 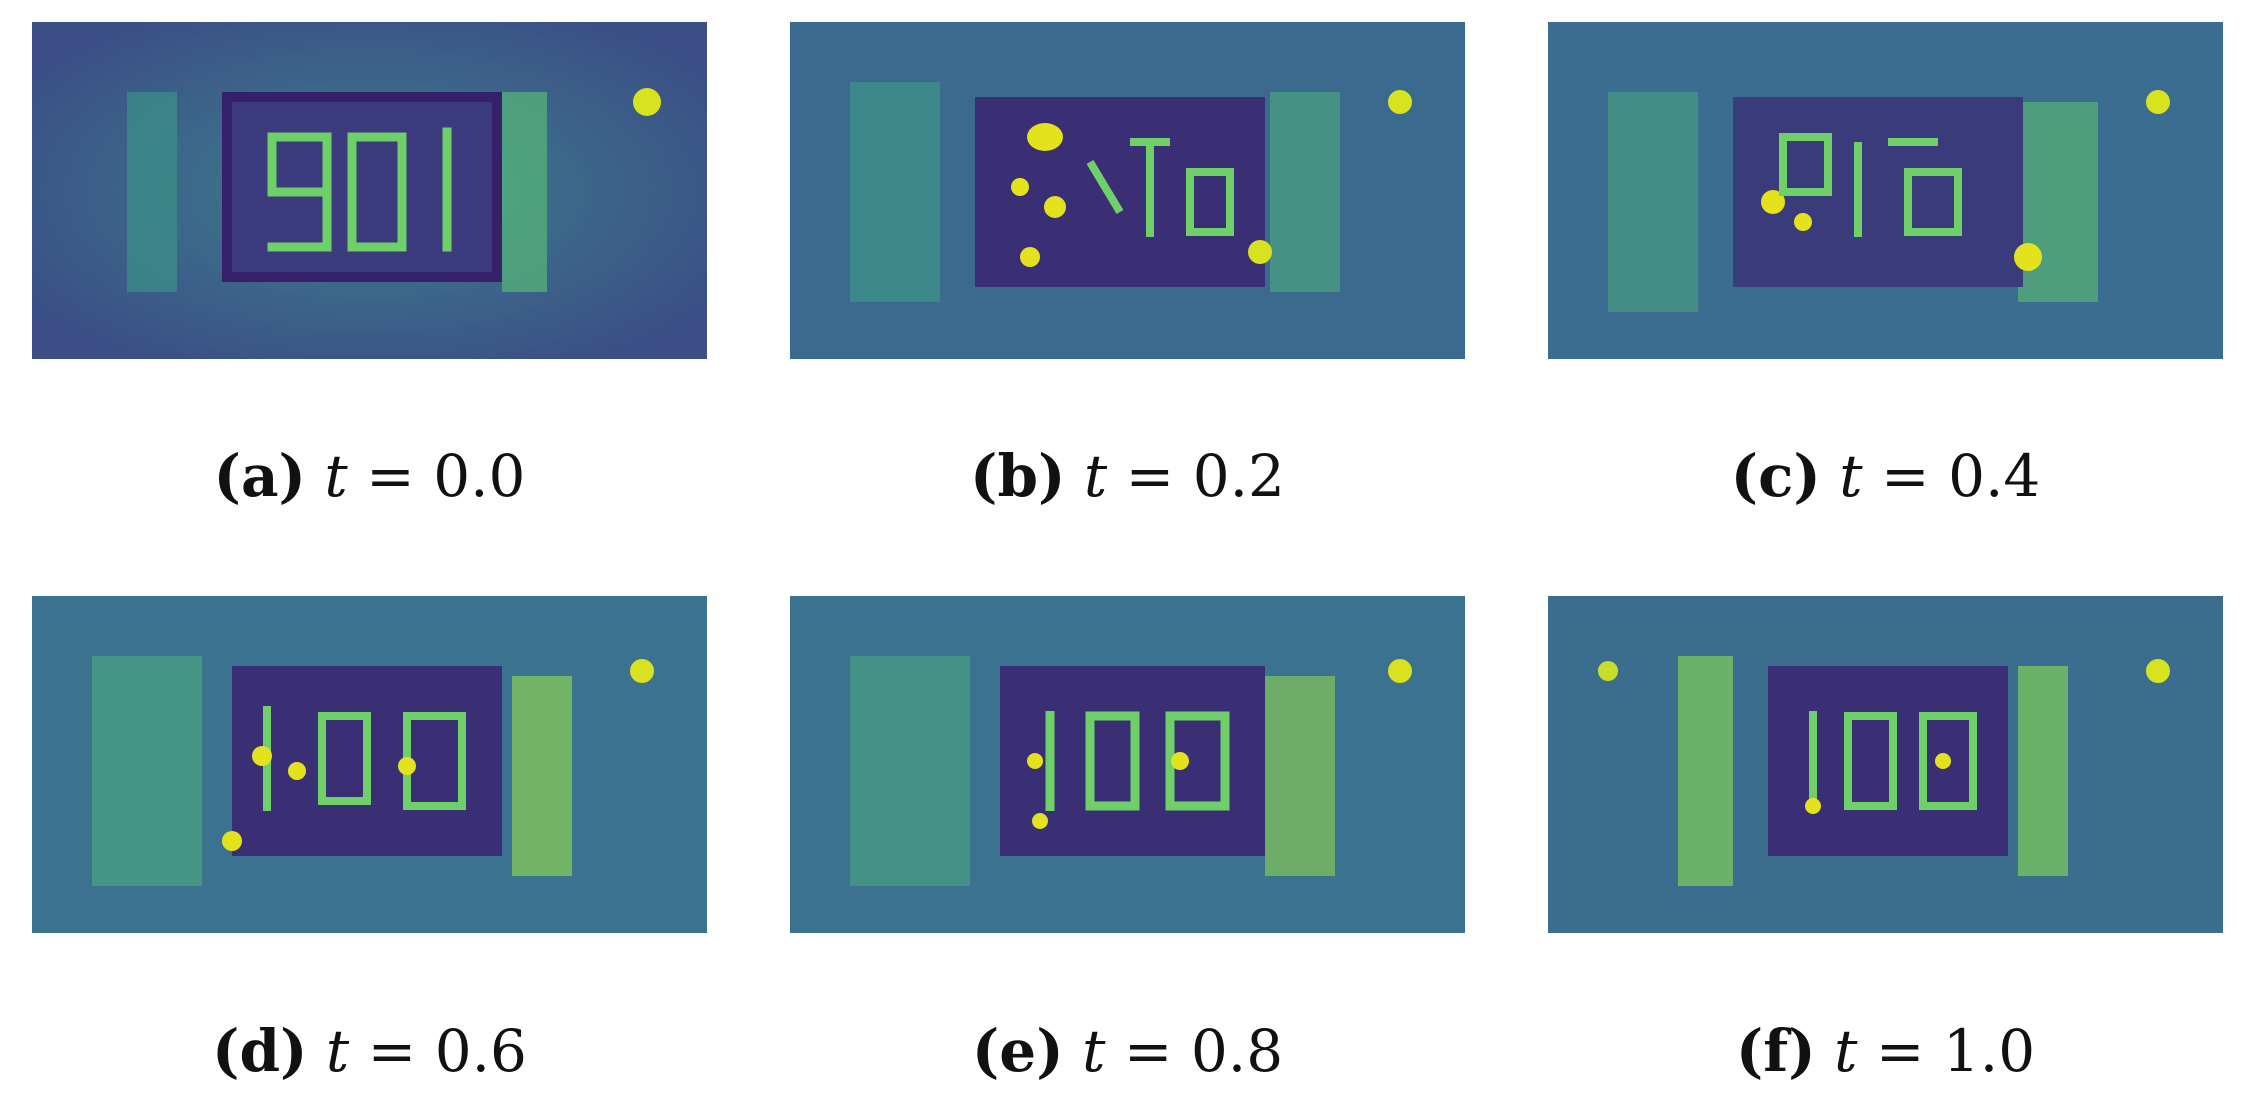 What do you see at coordinates (1905, 476) in the screenshot?
I see `caption-c-eq: =` at bounding box center [1905, 476].